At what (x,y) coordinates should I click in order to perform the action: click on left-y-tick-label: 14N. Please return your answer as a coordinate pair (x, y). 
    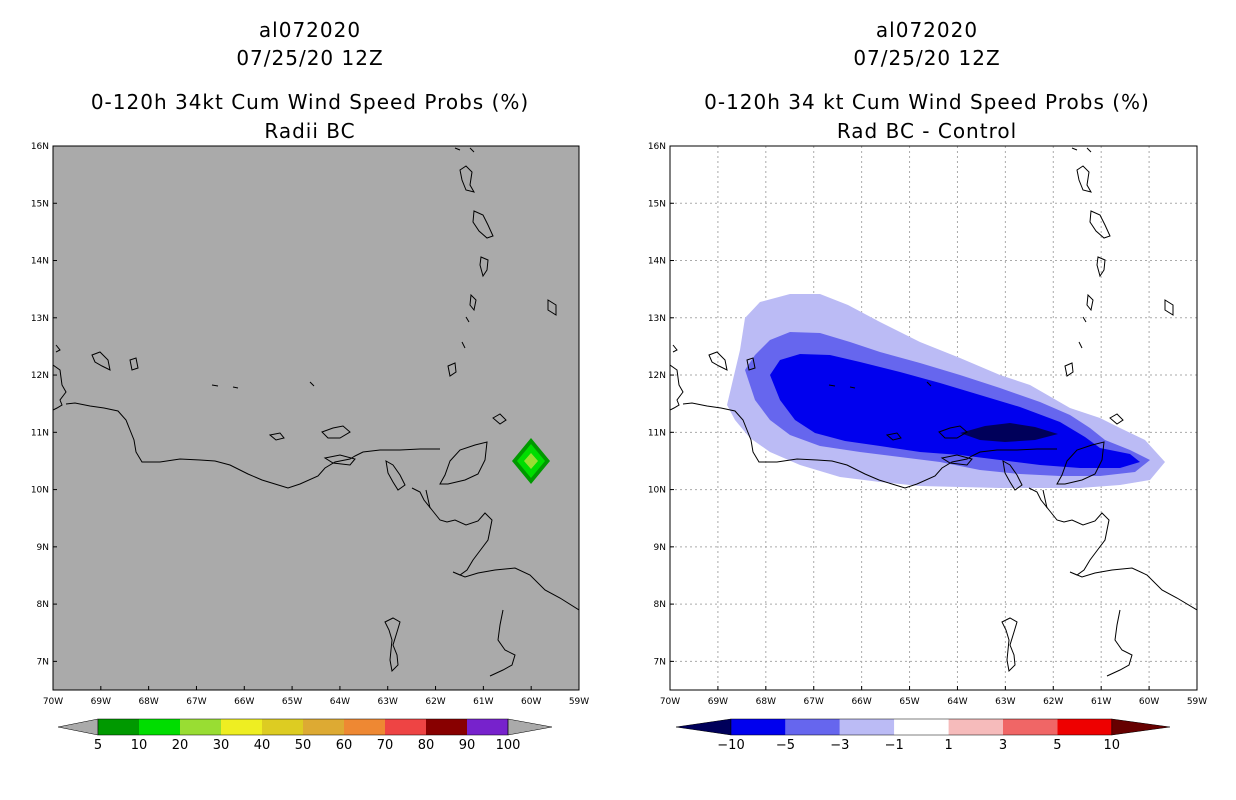
    Looking at the image, I should click on (40, 262).